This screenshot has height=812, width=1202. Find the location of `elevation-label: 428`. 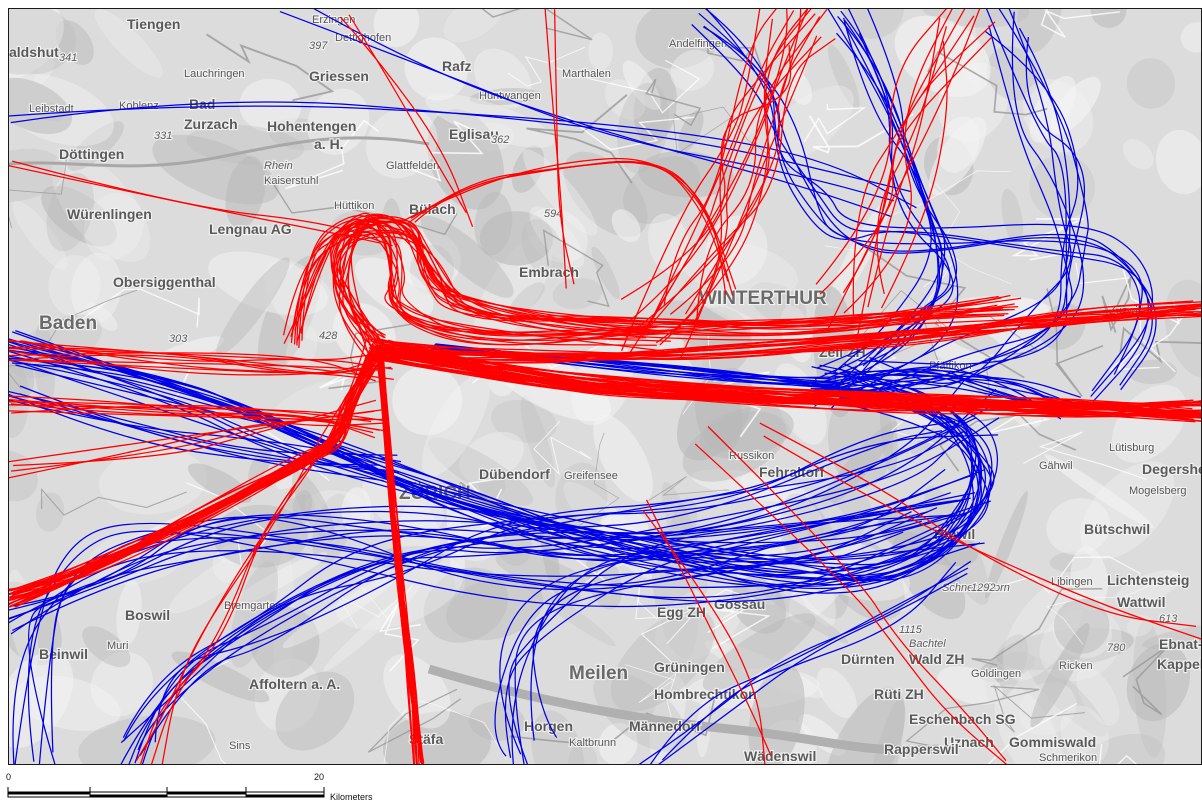

elevation-label: 428 is located at coordinates (328, 336).